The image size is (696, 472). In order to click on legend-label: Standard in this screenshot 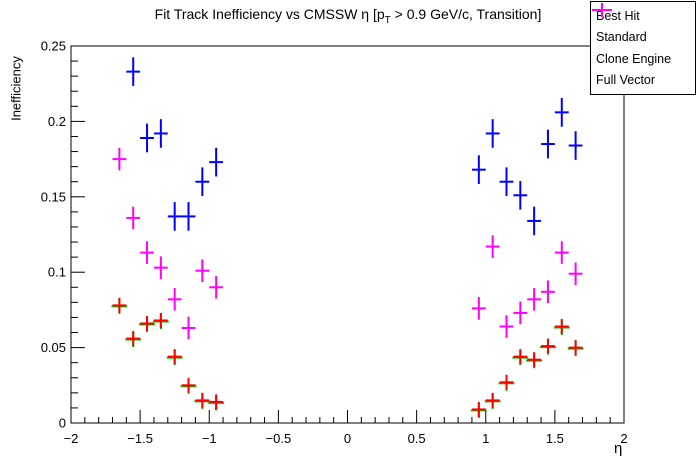, I will do `click(621, 37)`.